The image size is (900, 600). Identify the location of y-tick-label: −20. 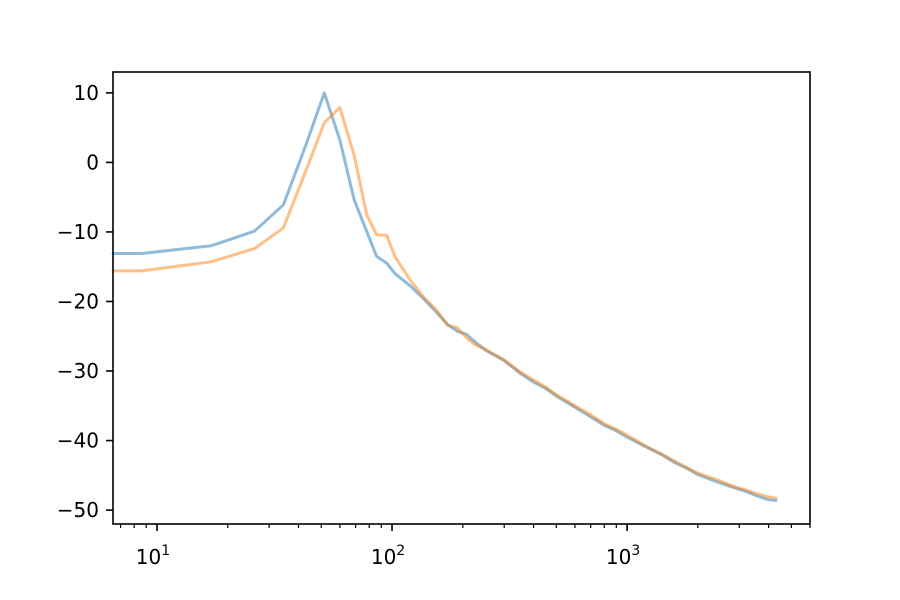
(78, 301).